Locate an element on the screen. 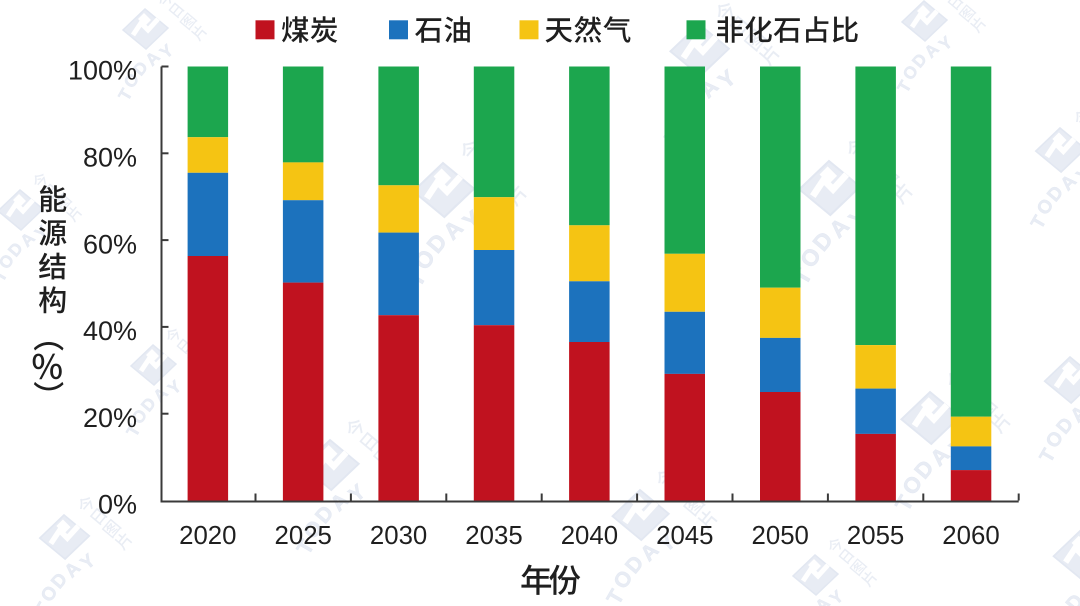 Image resolution: width=1080 pixels, height=606 pixels. svg-text: 2060 is located at coordinates (970, 536).